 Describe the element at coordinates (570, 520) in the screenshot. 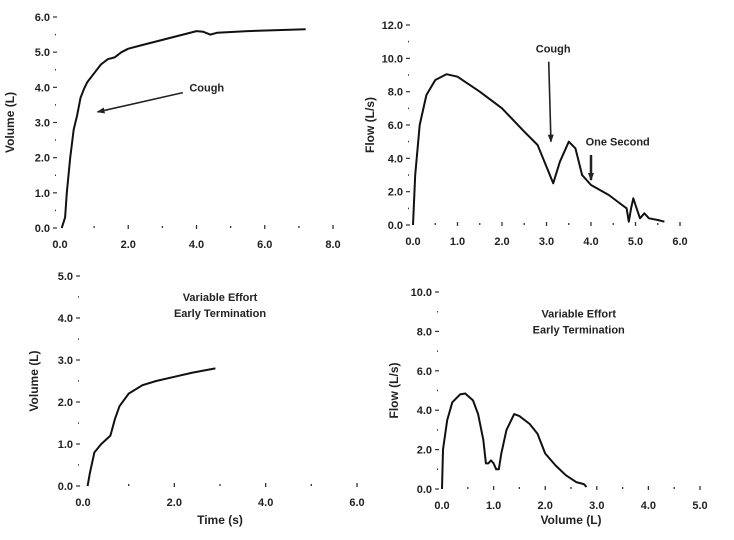

I see `x-axis-label: Volume (L)` at that location.